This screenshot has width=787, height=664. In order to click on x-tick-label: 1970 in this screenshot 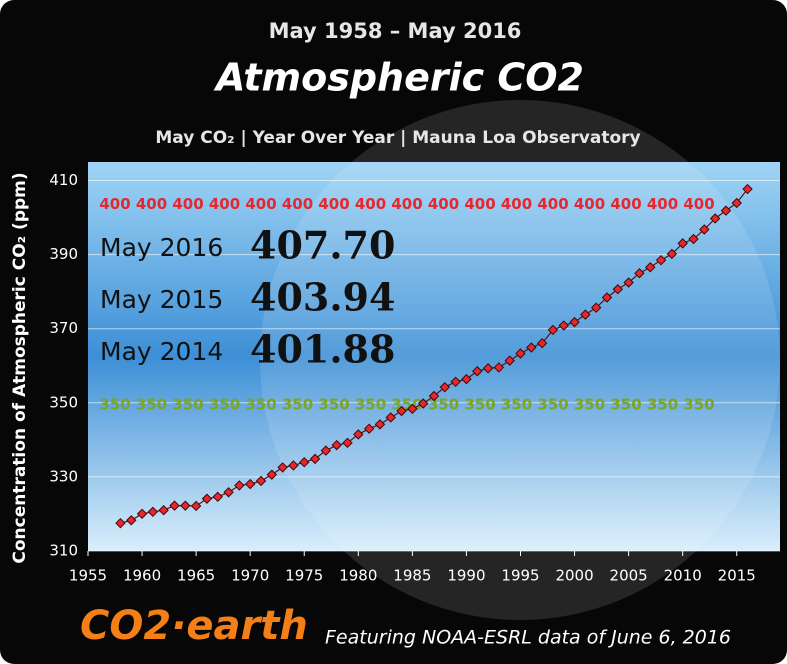, I will do `click(250, 576)`.